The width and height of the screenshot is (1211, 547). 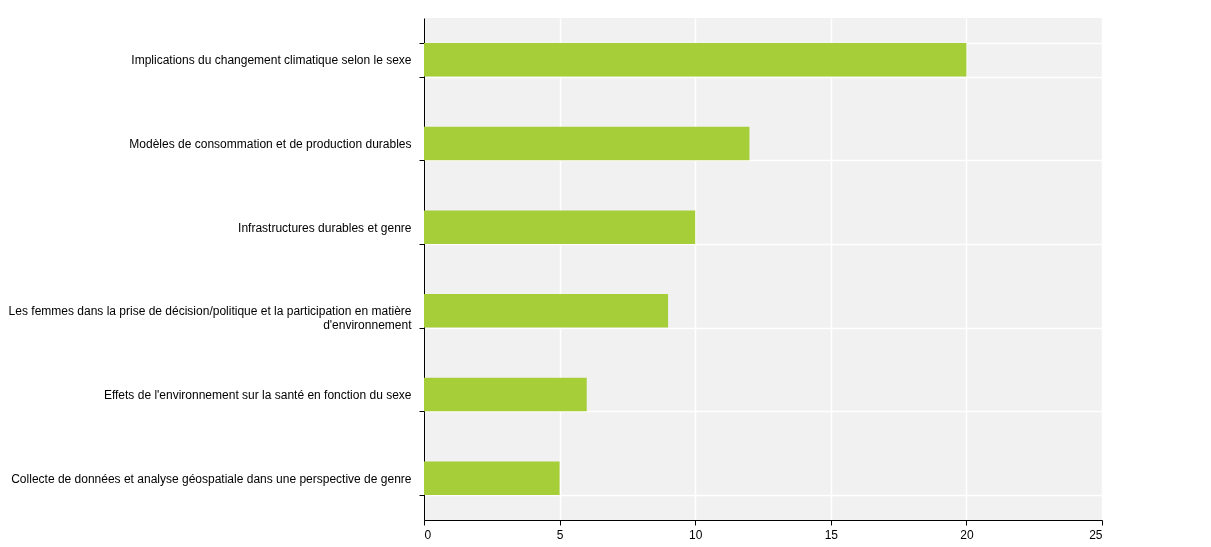 I want to click on y-tick-label: Les femmes dans la prise de décision/politique et la participation en matière d'environnement, so click(x=210, y=318).